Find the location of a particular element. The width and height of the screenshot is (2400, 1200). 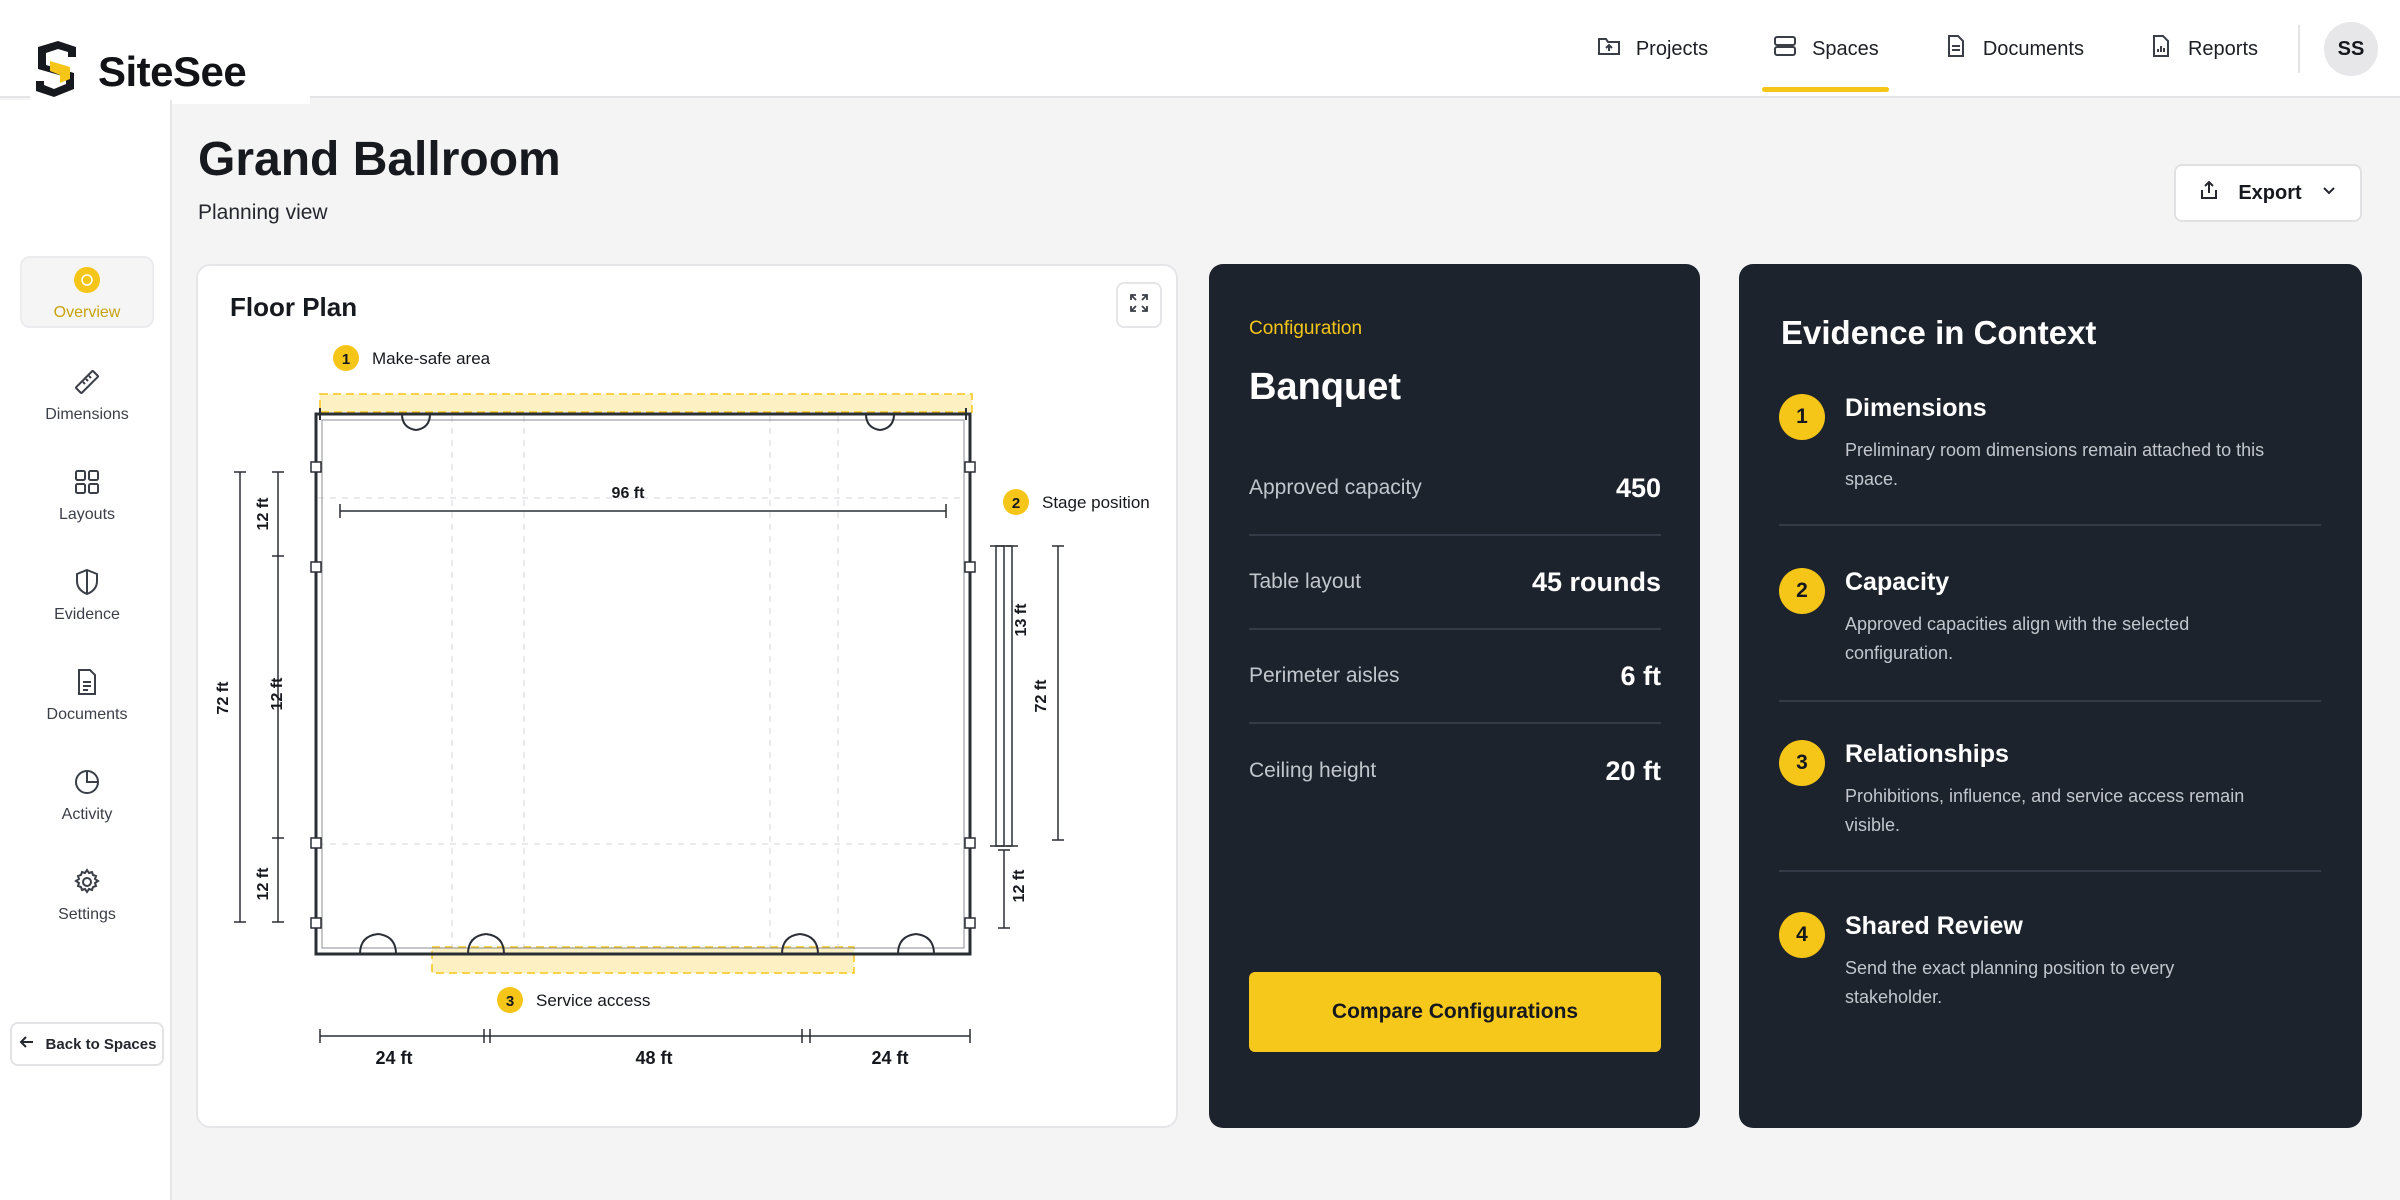

dim-right-top: 13 ft is located at coordinates (1021, 620).